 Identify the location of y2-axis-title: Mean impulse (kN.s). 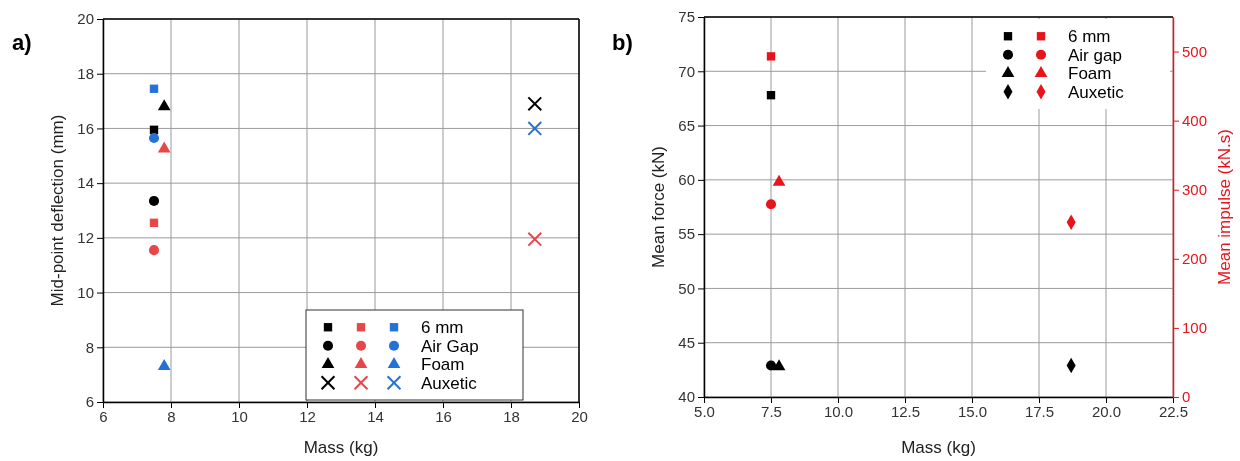
(1224, 207).